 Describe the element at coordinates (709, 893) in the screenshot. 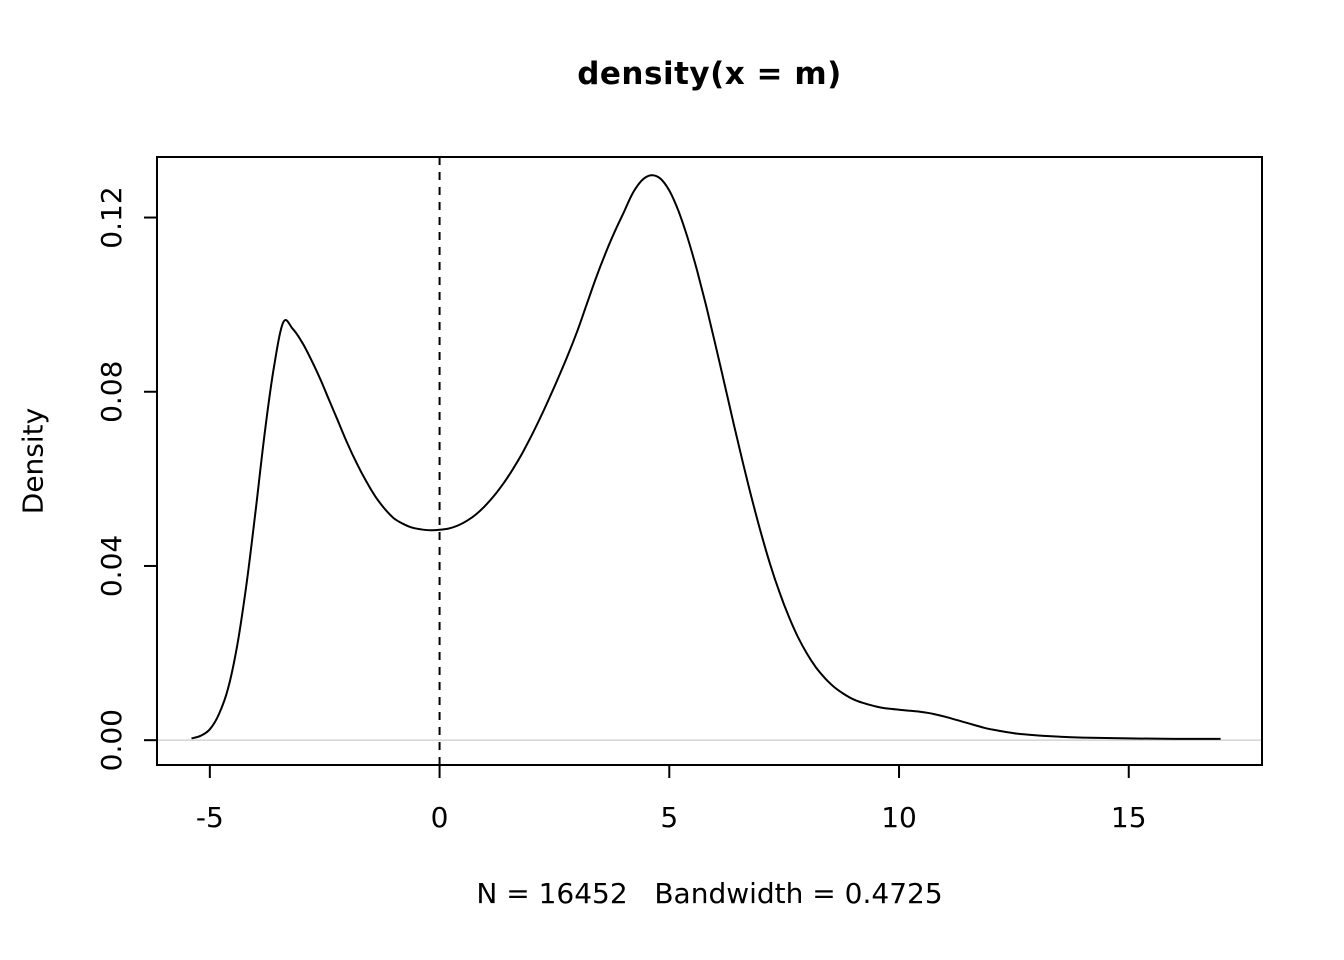

I see `x-axis-label: N = 16452 Bandwidth = 0.4725` at that location.